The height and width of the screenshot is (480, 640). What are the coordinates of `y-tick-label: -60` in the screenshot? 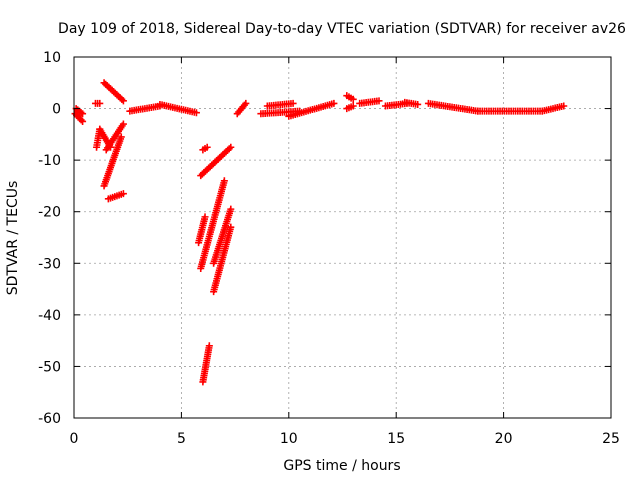 It's located at (49, 419).